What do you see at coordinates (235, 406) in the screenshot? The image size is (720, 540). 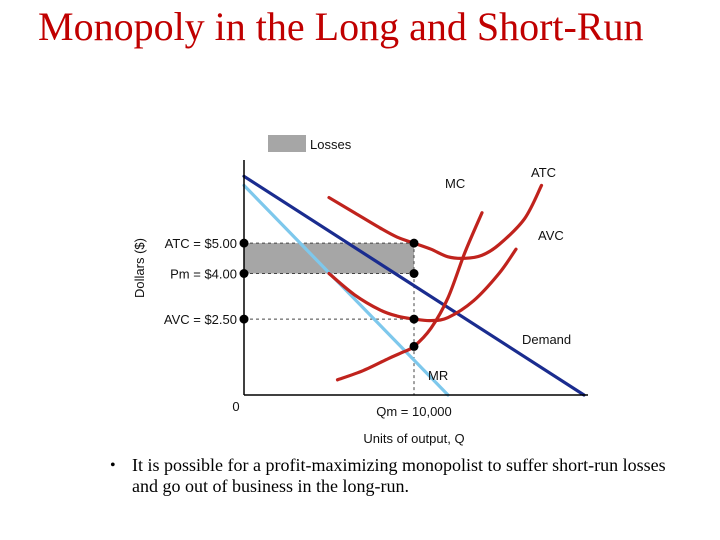 I see `origin-label: 0` at bounding box center [235, 406].